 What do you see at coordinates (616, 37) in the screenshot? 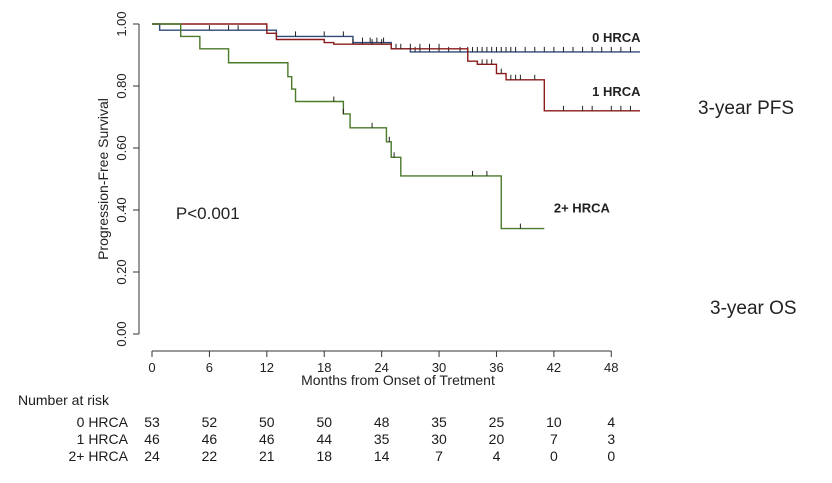
I see `series-label: 0 HRCA` at bounding box center [616, 37].